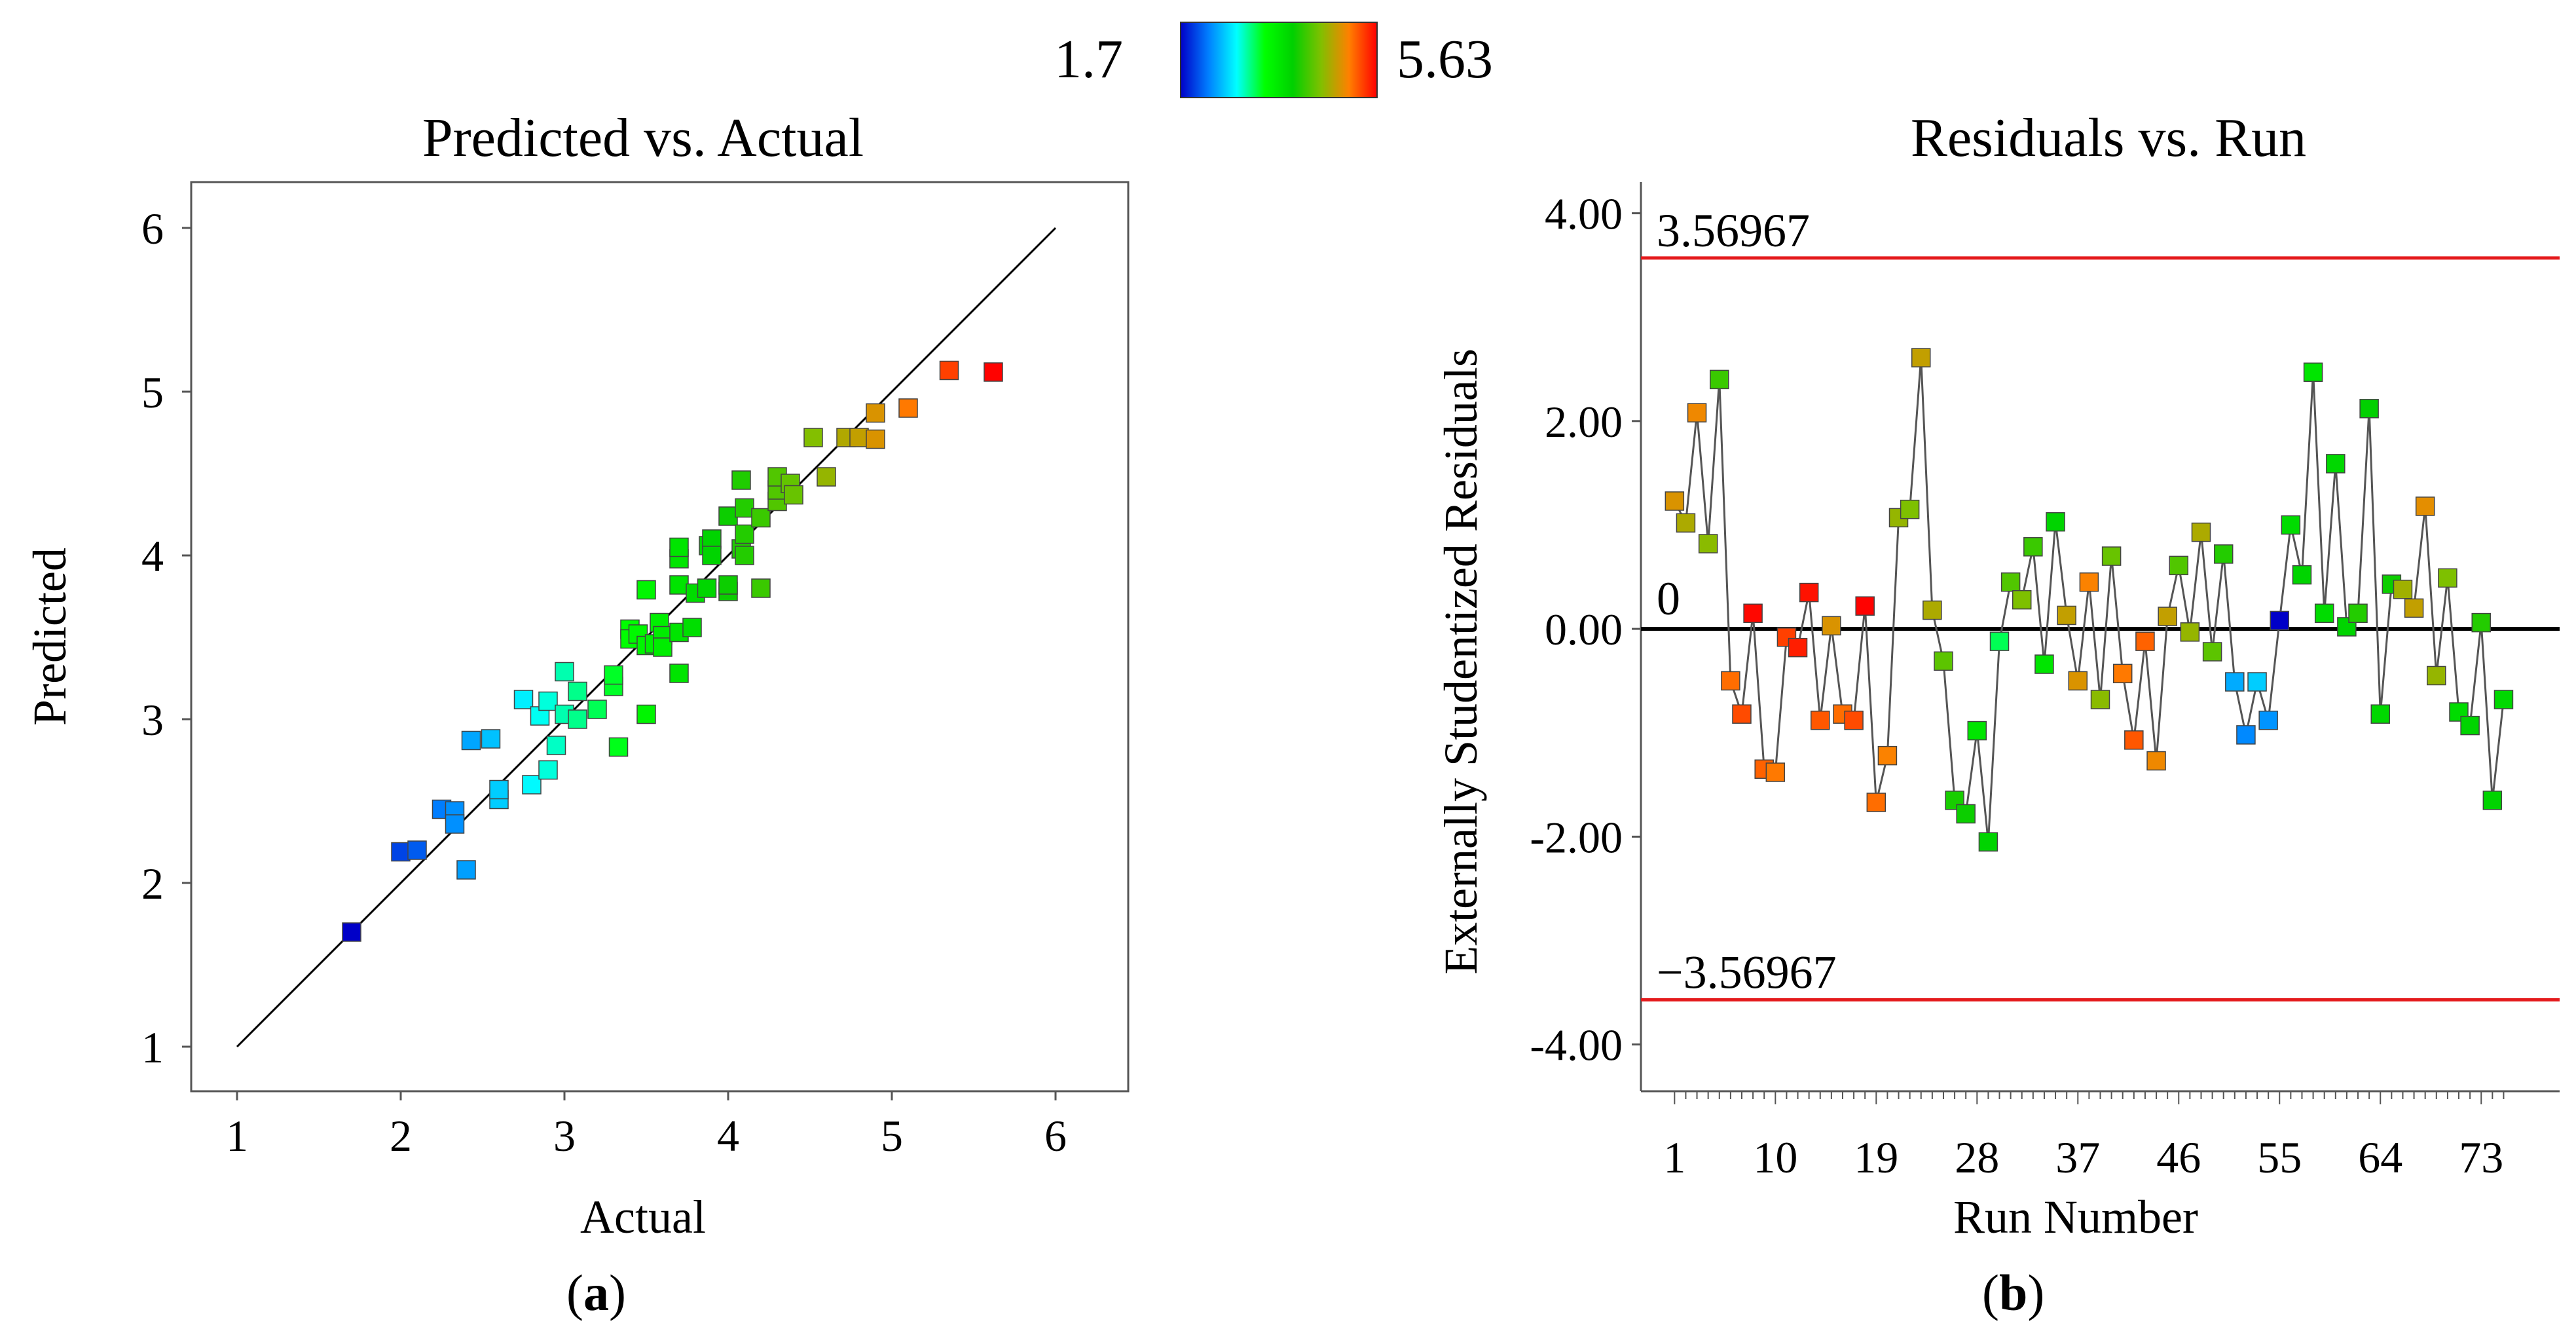 Image resolution: width=2576 pixels, height=1329 pixels. What do you see at coordinates (1279, 60) in the screenshot?
I see `colorbar-gradient` at bounding box center [1279, 60].